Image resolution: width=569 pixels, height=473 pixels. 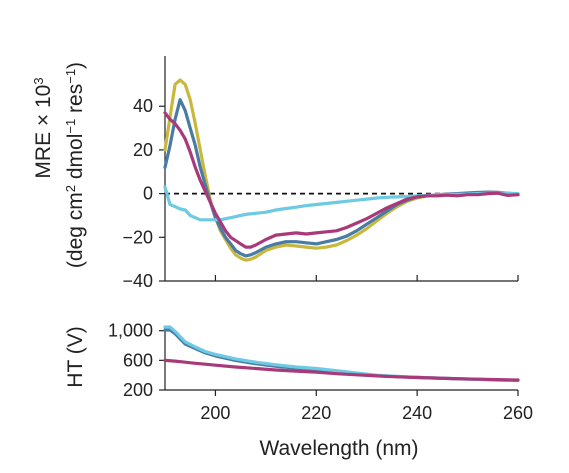 What do you see at coordinates (316, 413) in the screenshot?
I see `x-tick-label: 220` at bounding box center [316, 413].